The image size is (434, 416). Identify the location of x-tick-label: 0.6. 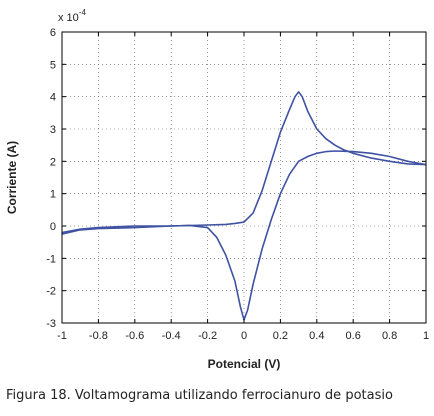
(353, 336).